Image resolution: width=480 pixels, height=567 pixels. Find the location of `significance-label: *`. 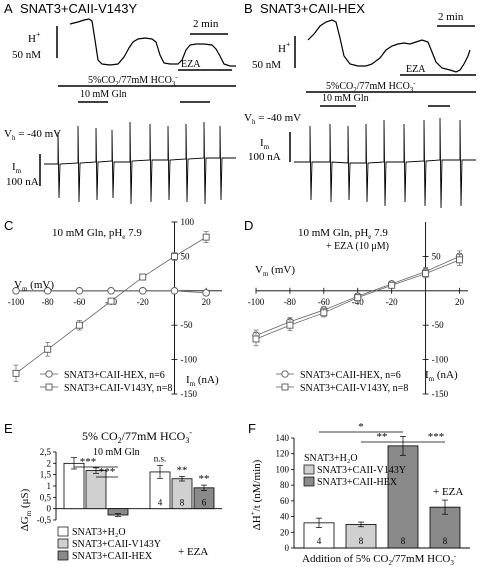

significance-label: * is located at coordinates (361, 427).